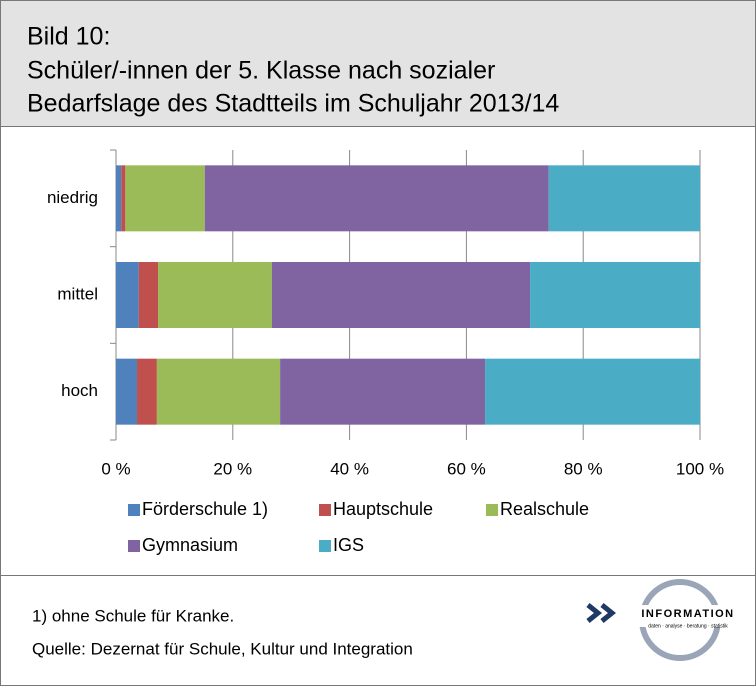  Describe the element at coordinates (77, 293) in the screenshot. I see `y-tick-label: mittel` at that location.